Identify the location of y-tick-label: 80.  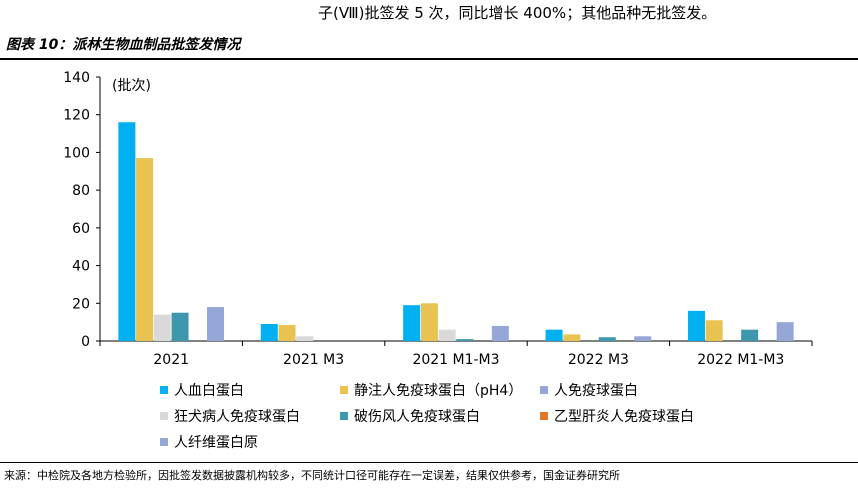
(81, 191).